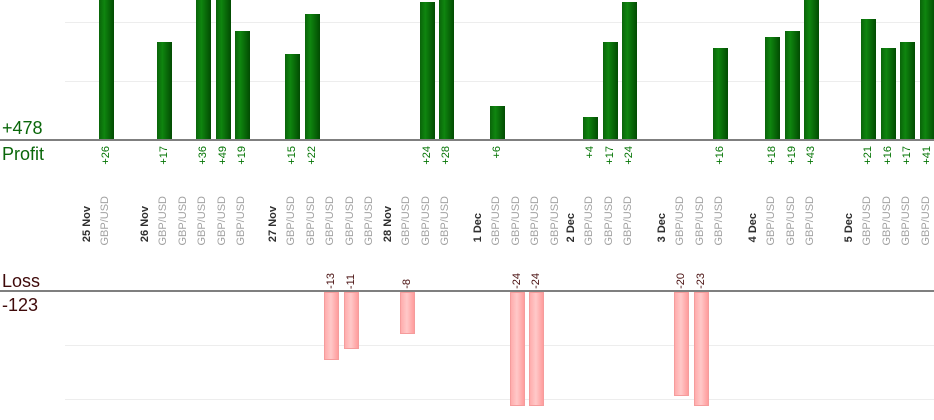  What do you see at coordinates (388, 223) in the screenshot?
I see `date-tick-label: 28 Nov` at bounding box center [388, 223].